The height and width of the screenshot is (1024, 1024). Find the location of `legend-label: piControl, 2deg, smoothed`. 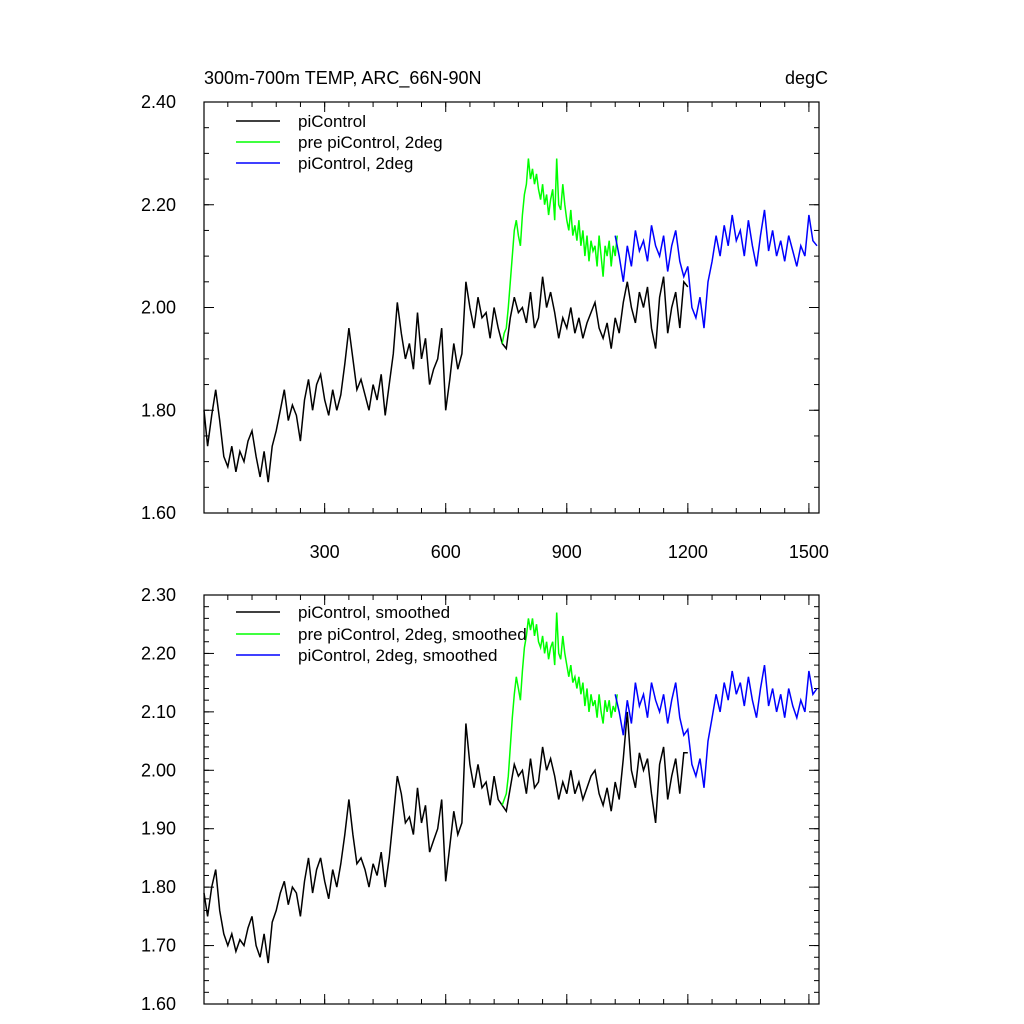

legend-label: piControl, 2deg, smoothed is located at coordinates (397, 655).